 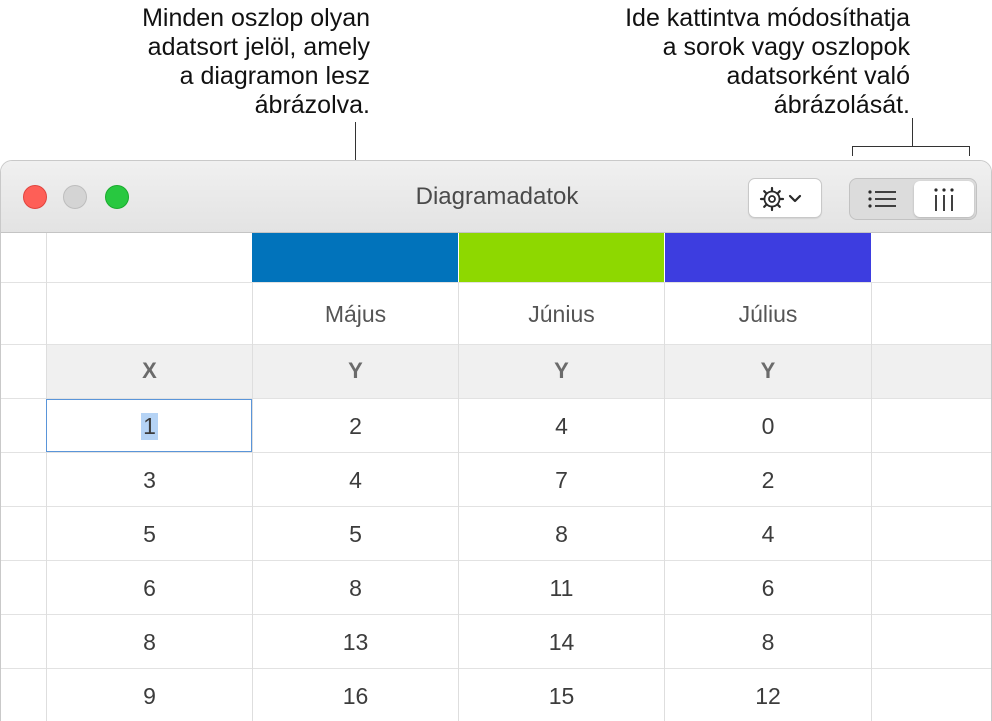 I want to click on series-color-swatch-majus, so click(x=355, y=257).